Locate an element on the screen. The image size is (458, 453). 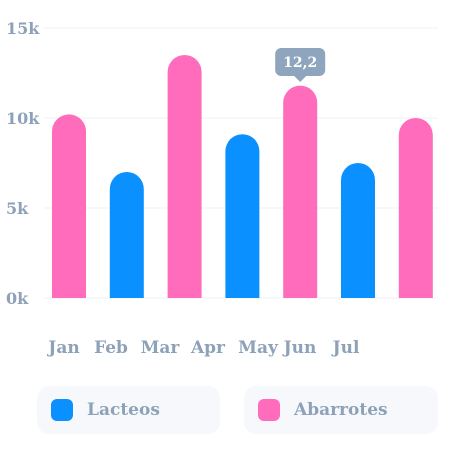
x-tick-label: May is located at coordinates (258, 348).